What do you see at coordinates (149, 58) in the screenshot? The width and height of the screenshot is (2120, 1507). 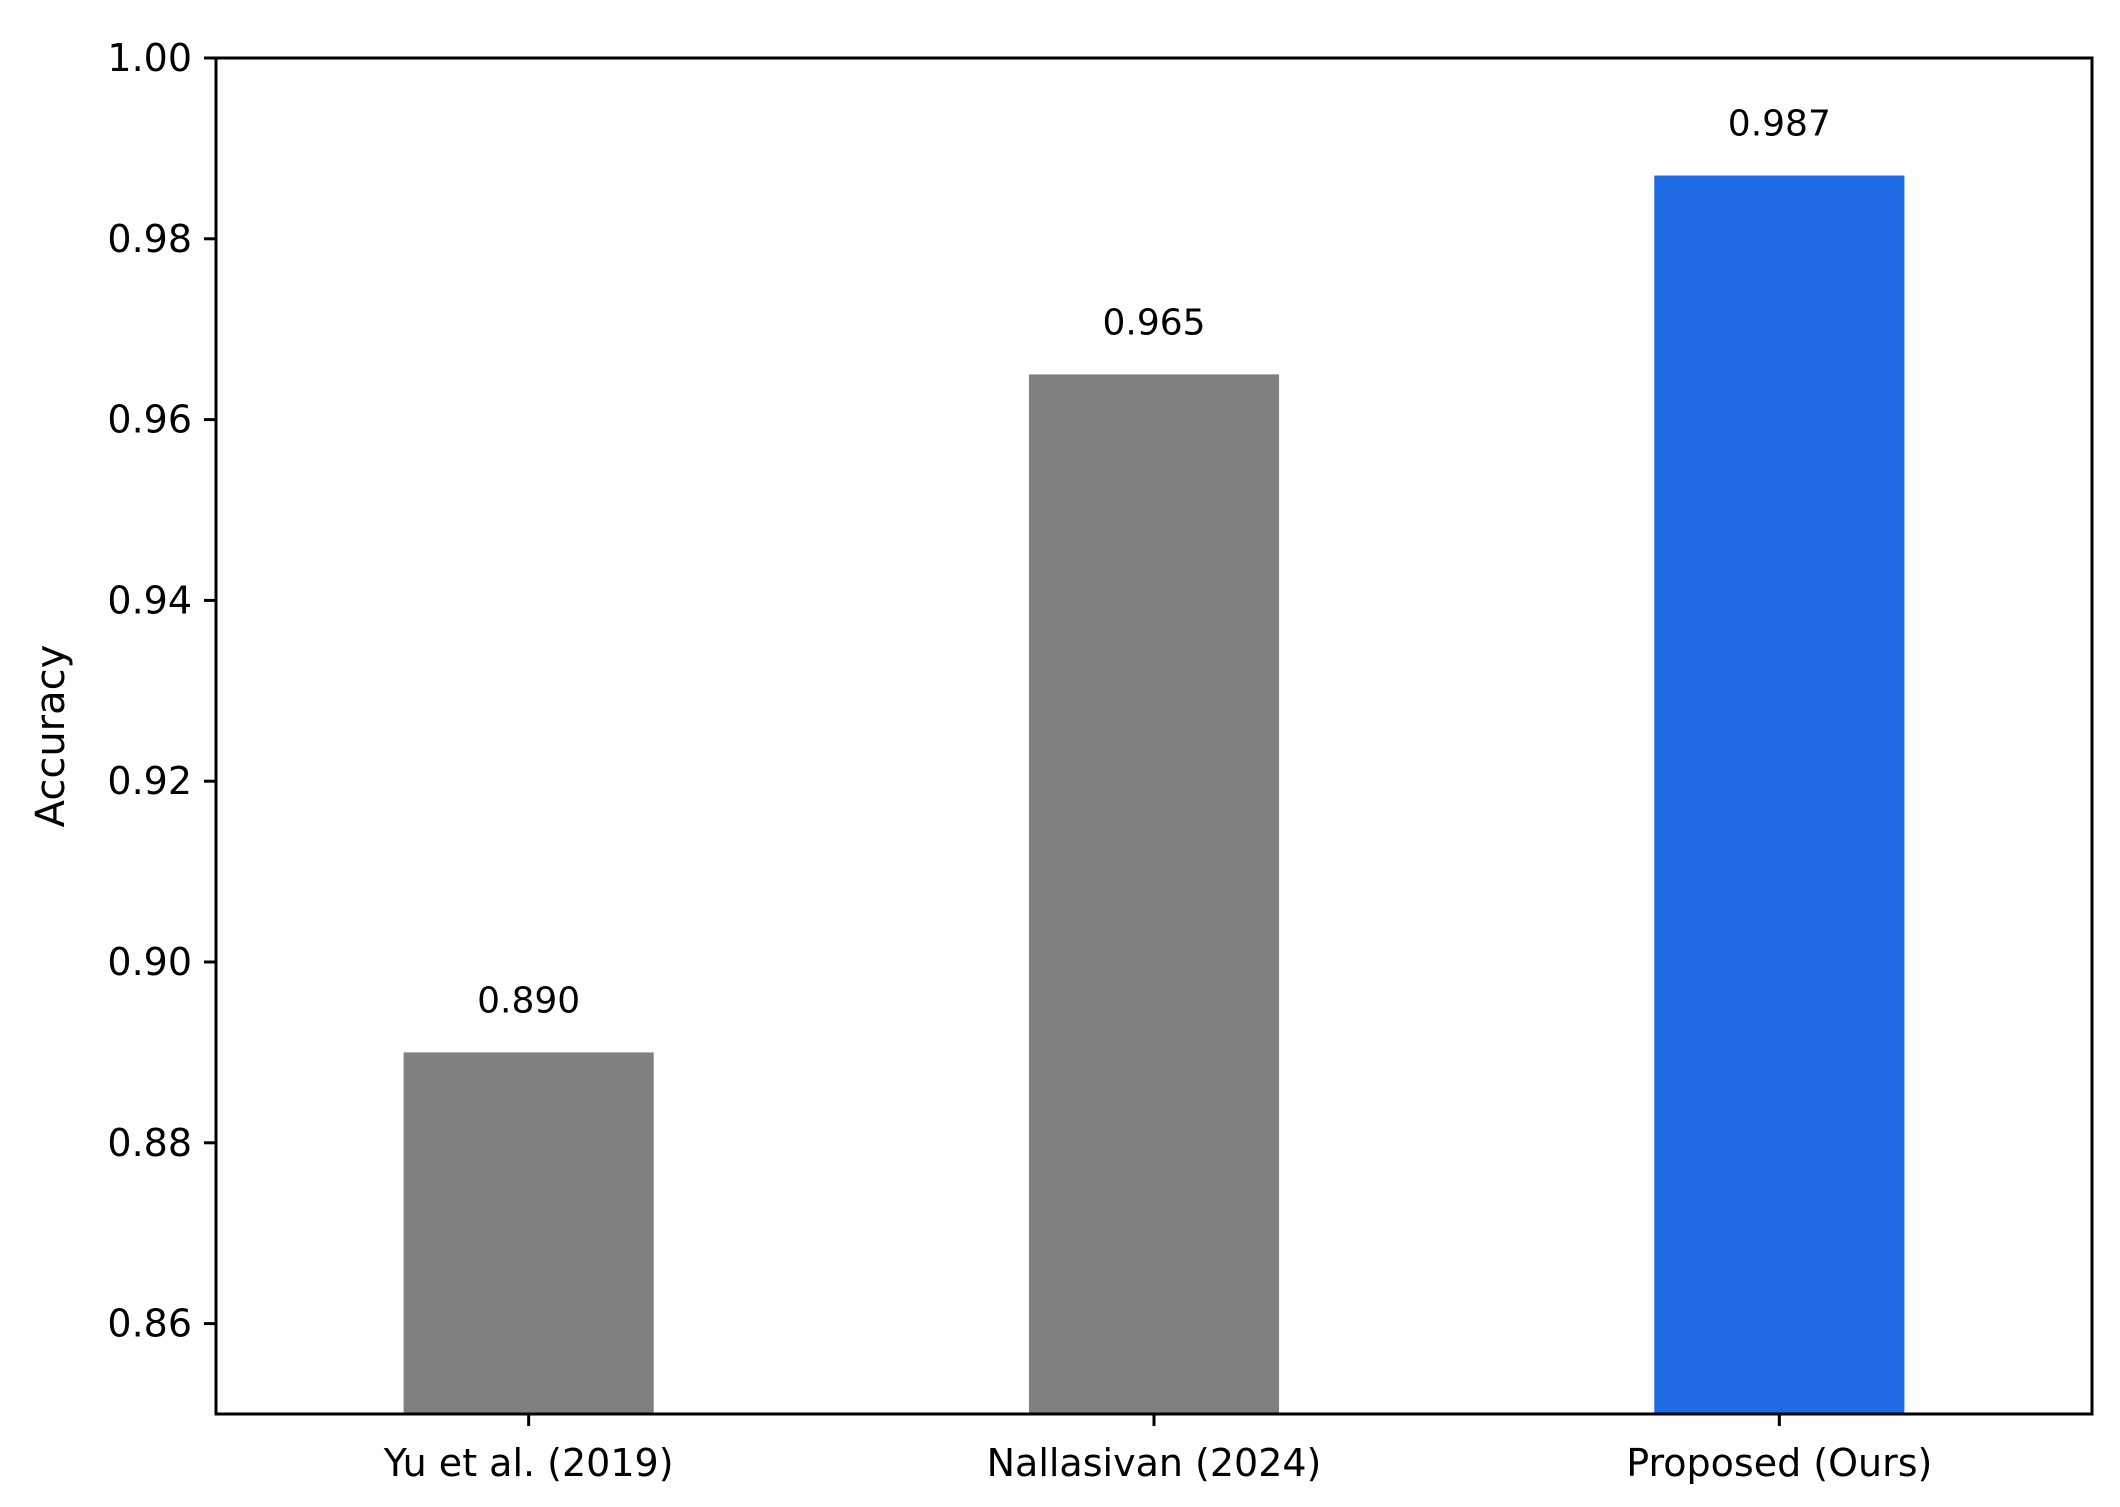 I see `y-tick-label-7: 1.00` at bounding box center [149, 58].